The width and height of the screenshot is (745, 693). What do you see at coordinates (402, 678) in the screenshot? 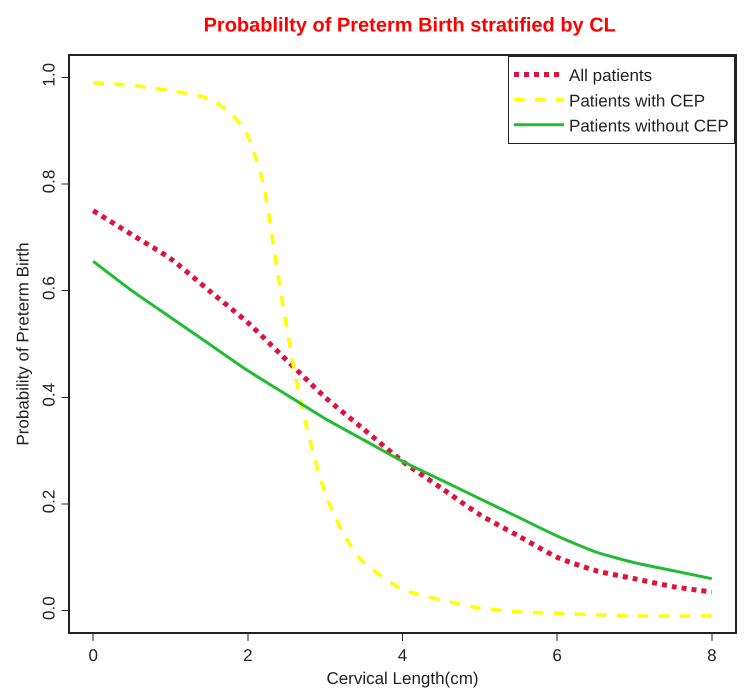
I see `x-axis-title: Cervical Length(cm)` at bounding box center [402, 678].